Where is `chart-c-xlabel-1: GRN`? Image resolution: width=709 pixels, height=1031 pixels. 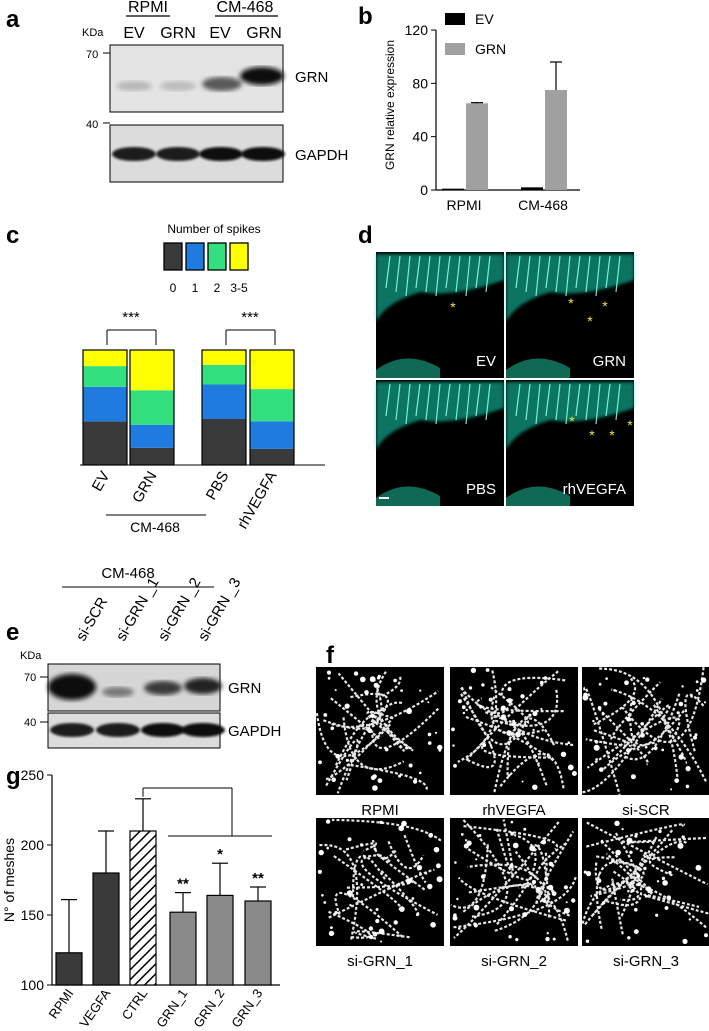
chart-c-xlabel-1: GRN is located at coordinates (144, 487).